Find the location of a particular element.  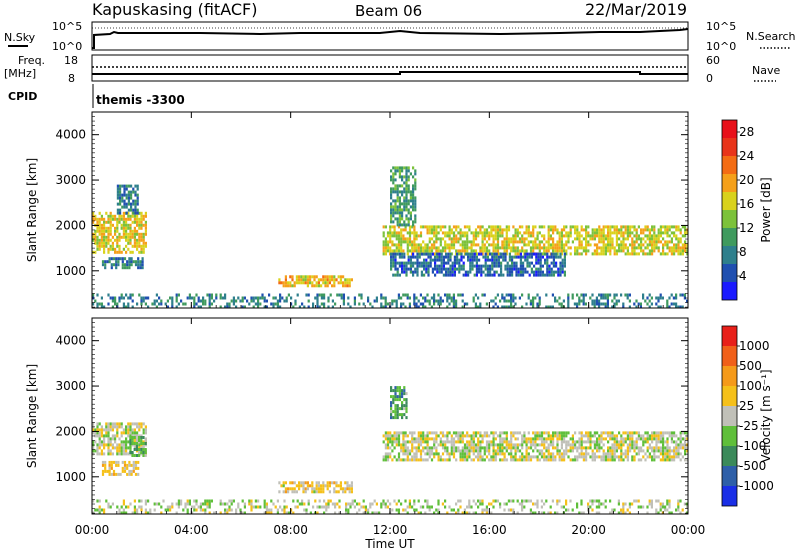

nsearch-tick-bottom: 10^0 is located at coordinates (721, 46).